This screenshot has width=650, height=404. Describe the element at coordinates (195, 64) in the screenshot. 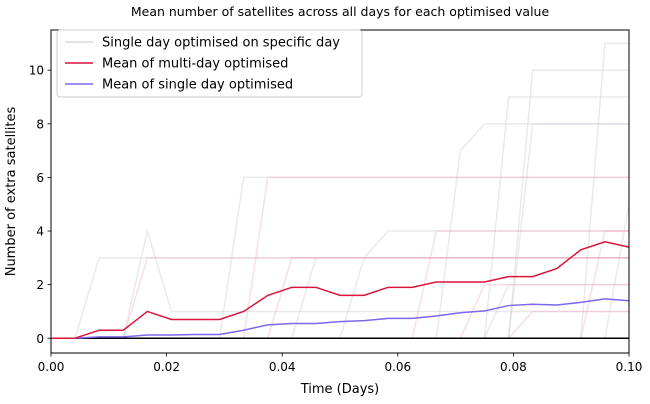

I see `legend-label-multi-day-mean: Mean of multi-day optimised` at that location.